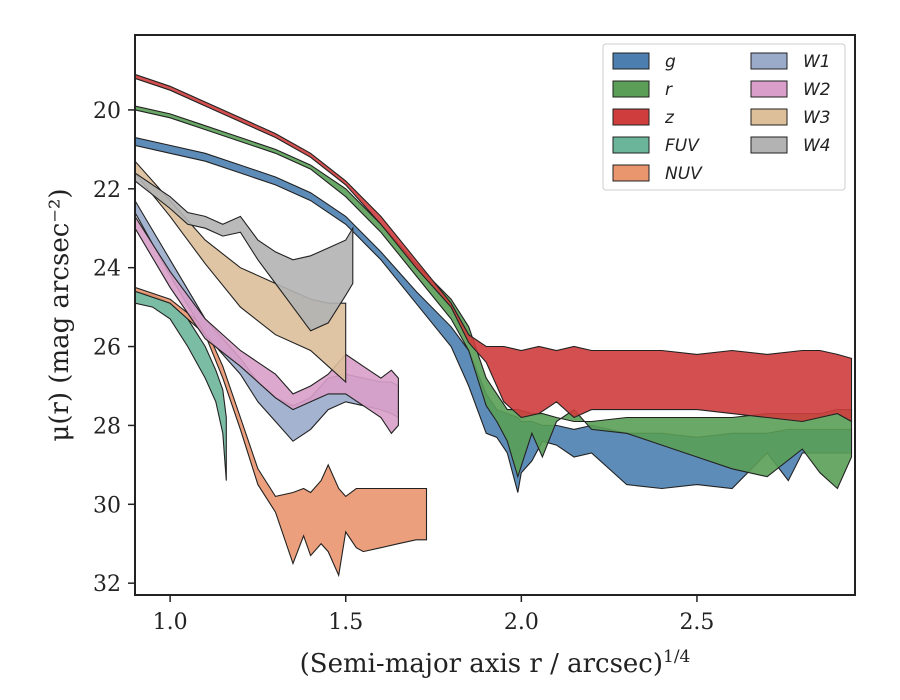  I want to click on legend: grz FUV NUV W1 W2 W3 W4, so click(724, 117).